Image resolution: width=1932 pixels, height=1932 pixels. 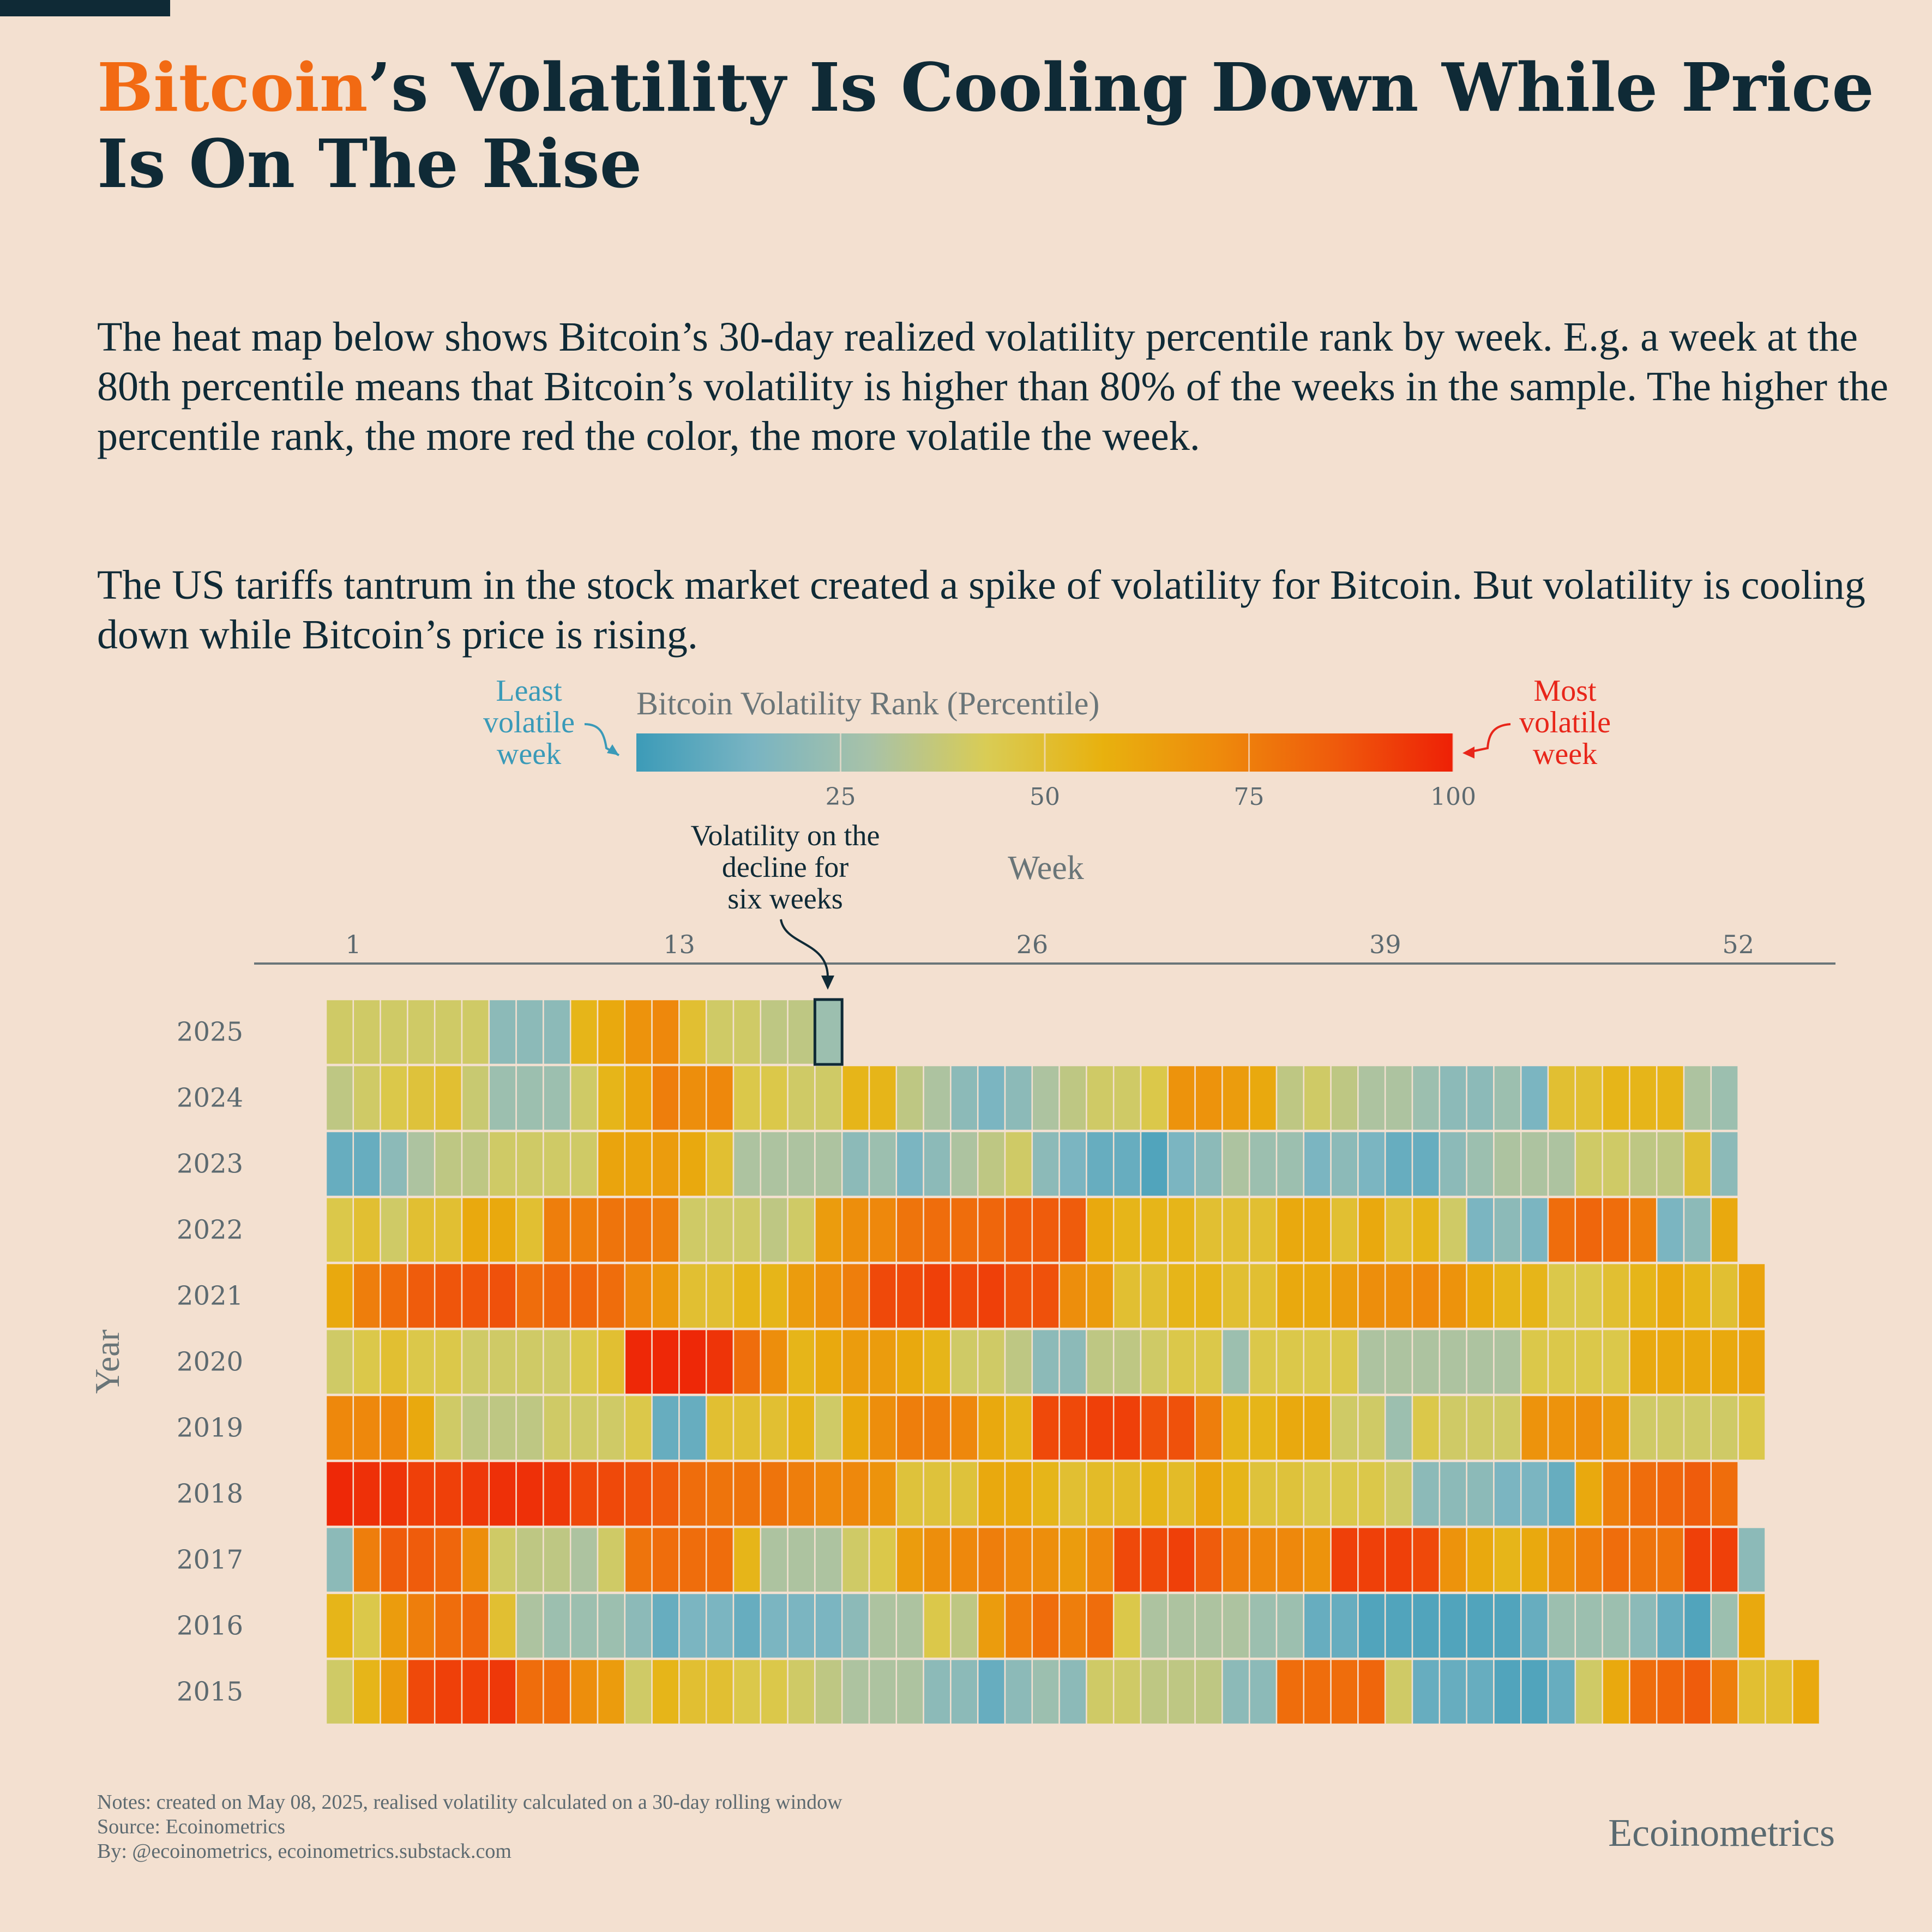 I want to click on x-tick-label: 13, so click(x=679, y=944).